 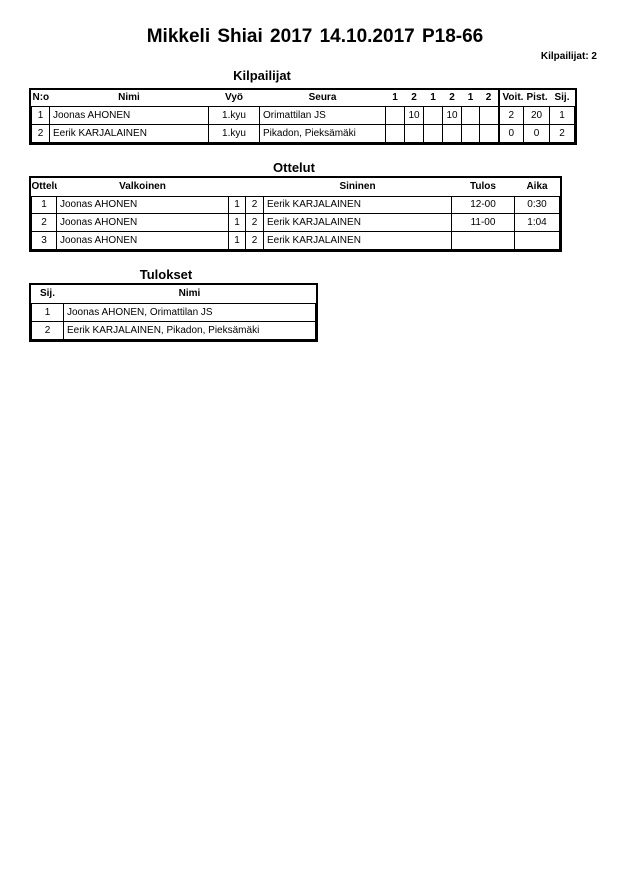 I want to click on page-title: Mikkeli Shiai 2017 14.10.2017 P18-66, so click(x=315, y=36).